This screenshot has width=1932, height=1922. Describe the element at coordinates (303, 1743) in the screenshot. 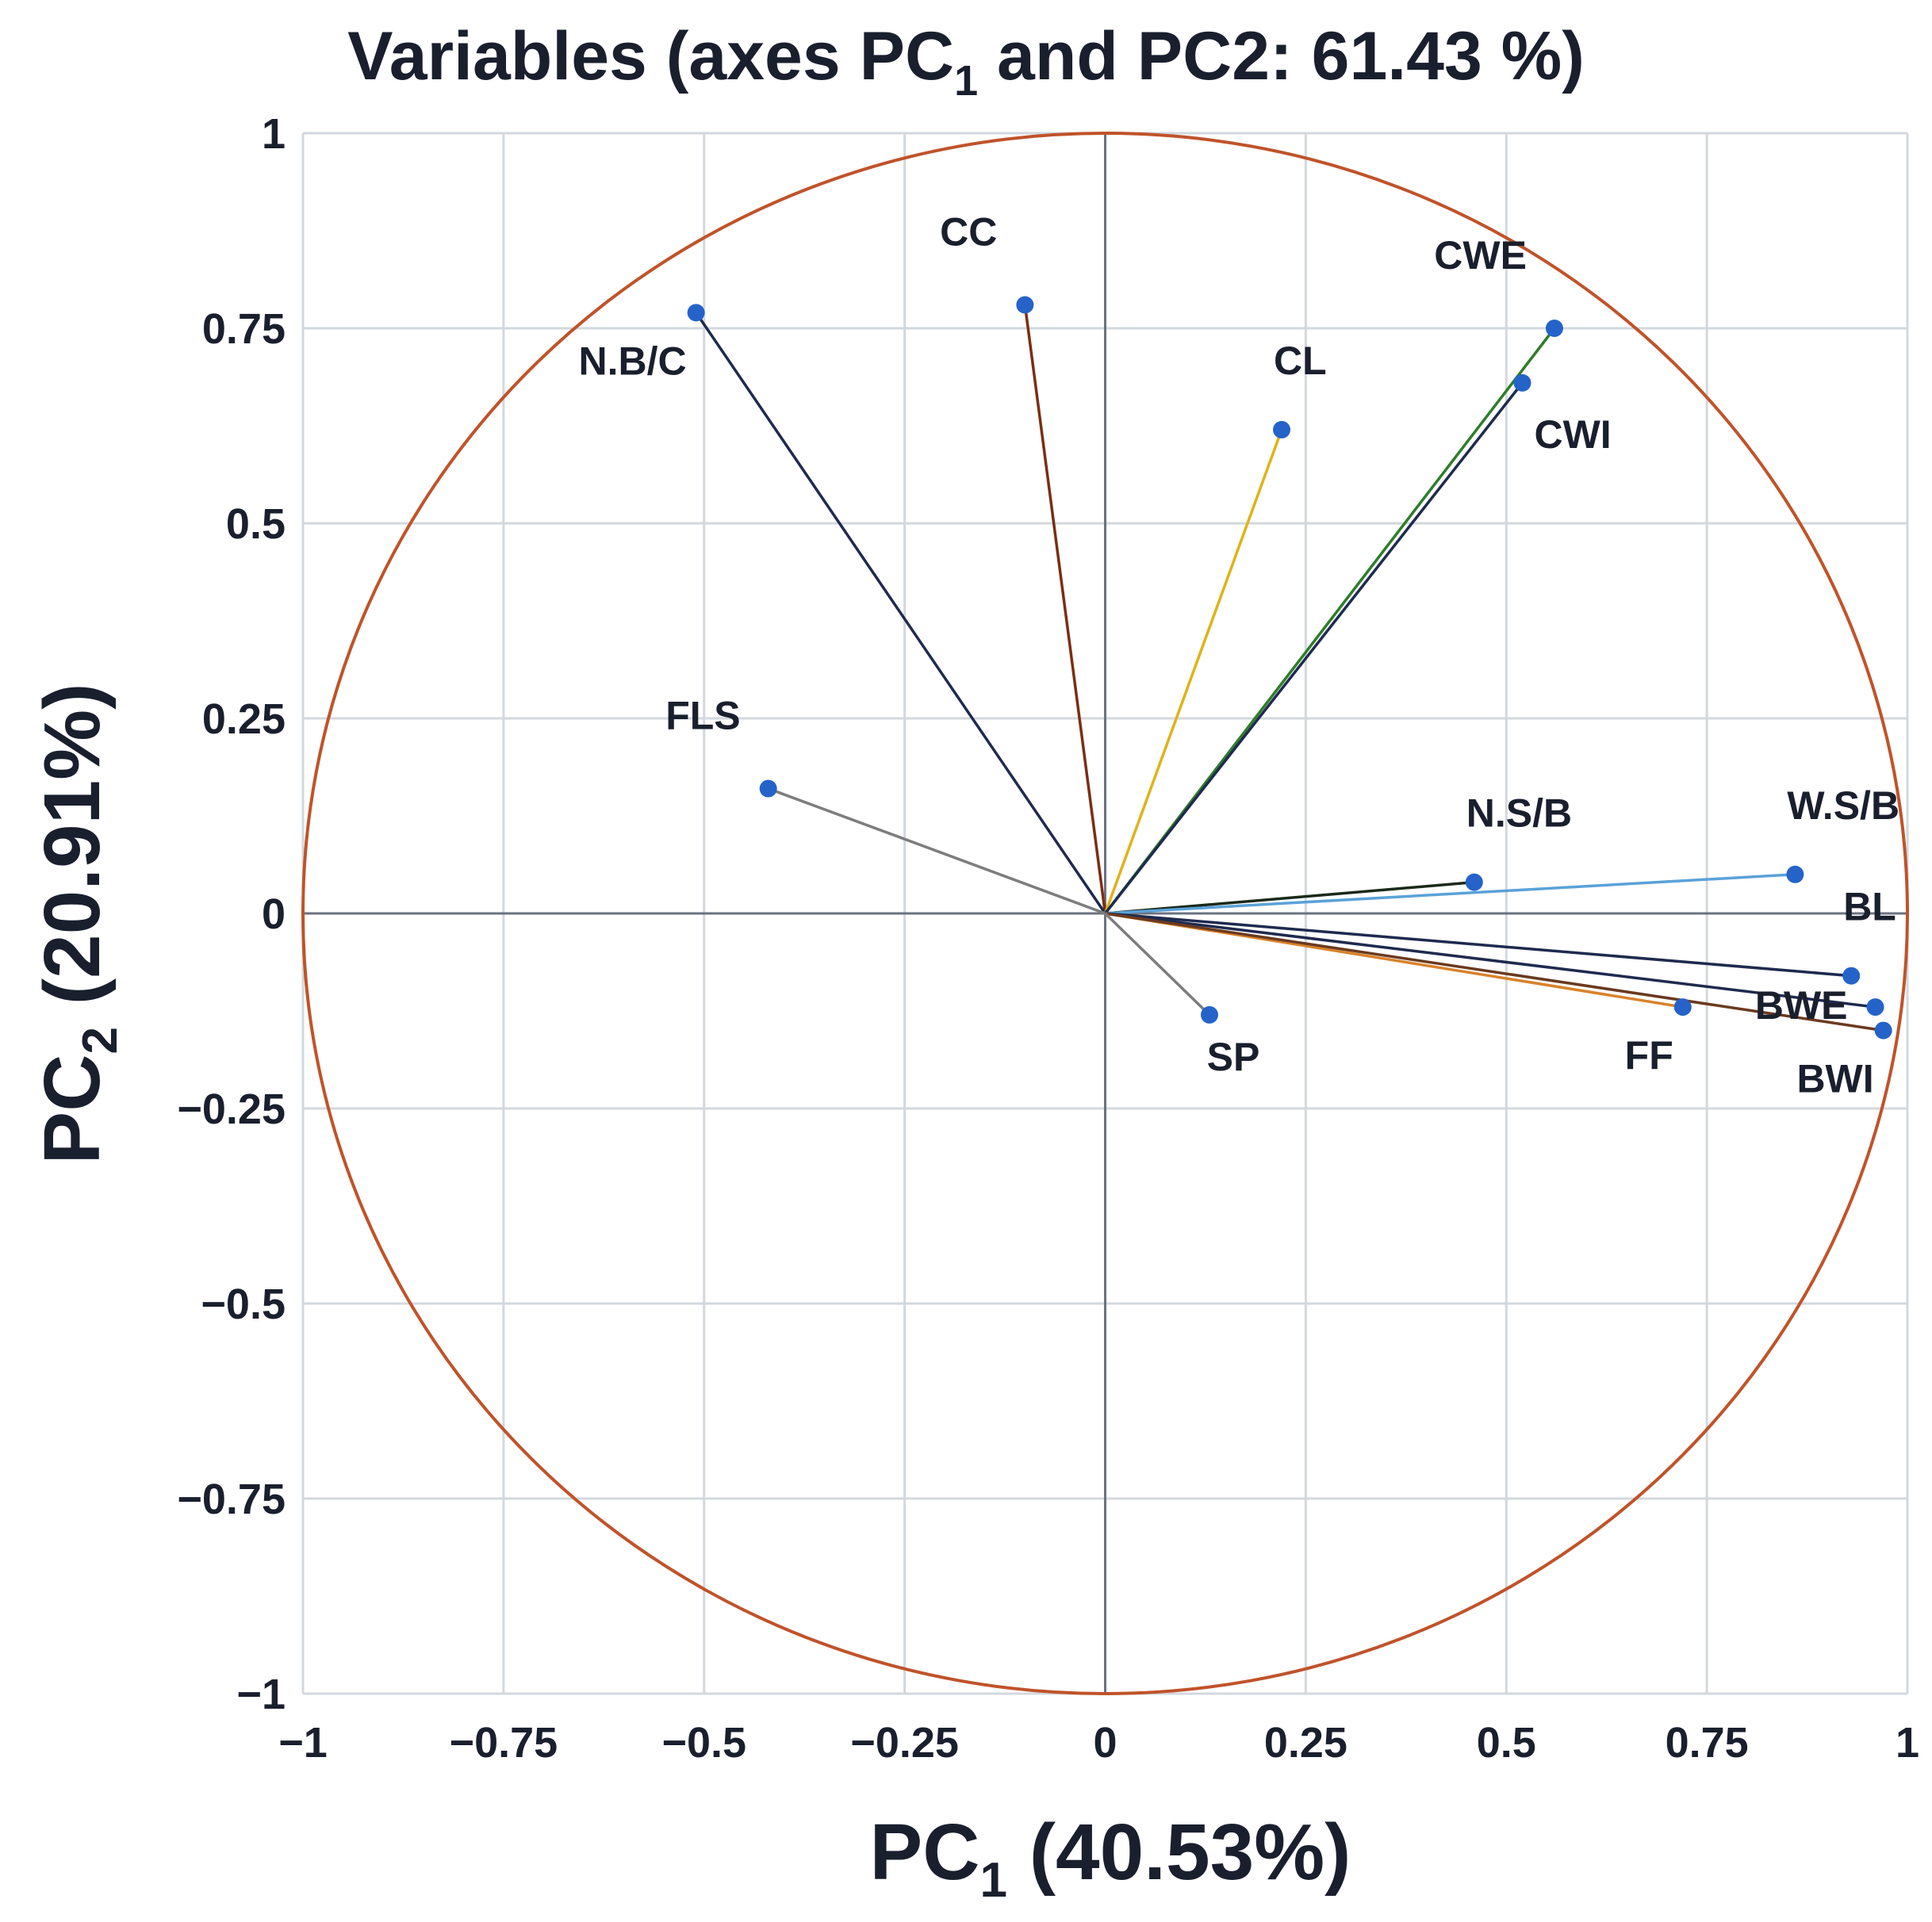

I see `x-tick-label: −1` at that location.